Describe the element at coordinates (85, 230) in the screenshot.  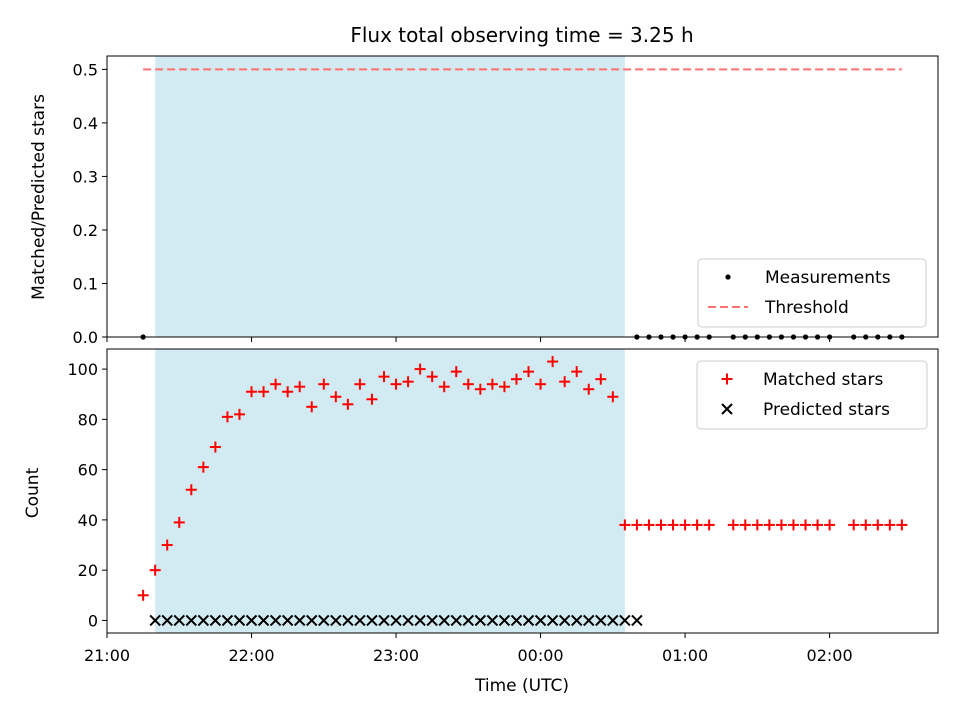
I see `y-tick-label: 0.2` at that location.